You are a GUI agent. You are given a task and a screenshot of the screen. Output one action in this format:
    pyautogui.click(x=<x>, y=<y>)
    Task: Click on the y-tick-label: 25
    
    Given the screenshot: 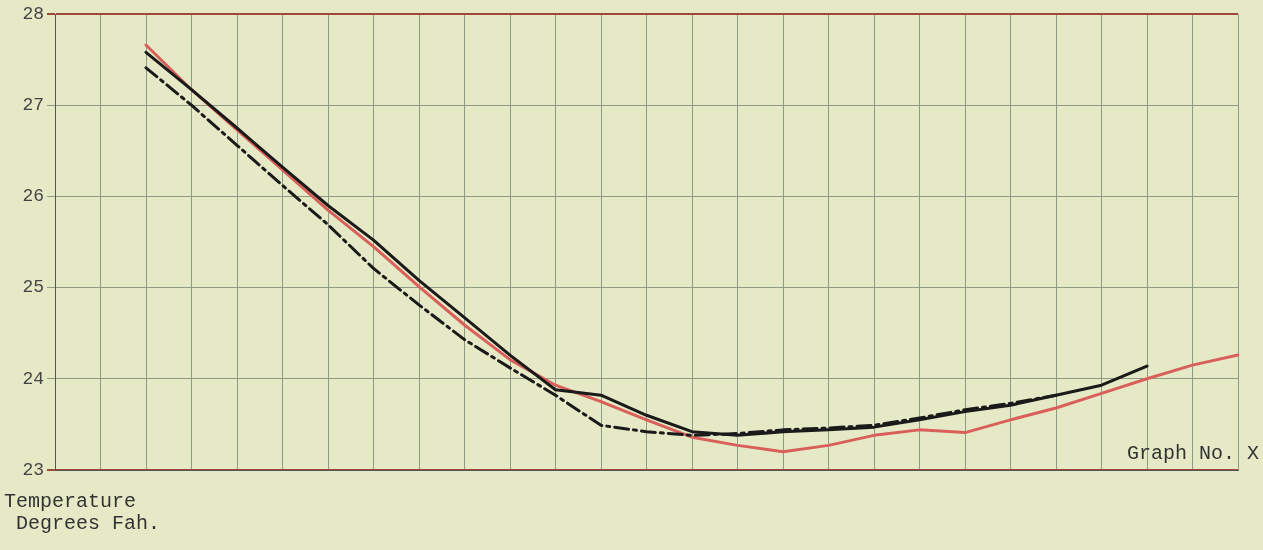 What is the action you would take?
    pyautogui.click(x=33, y=287)
    